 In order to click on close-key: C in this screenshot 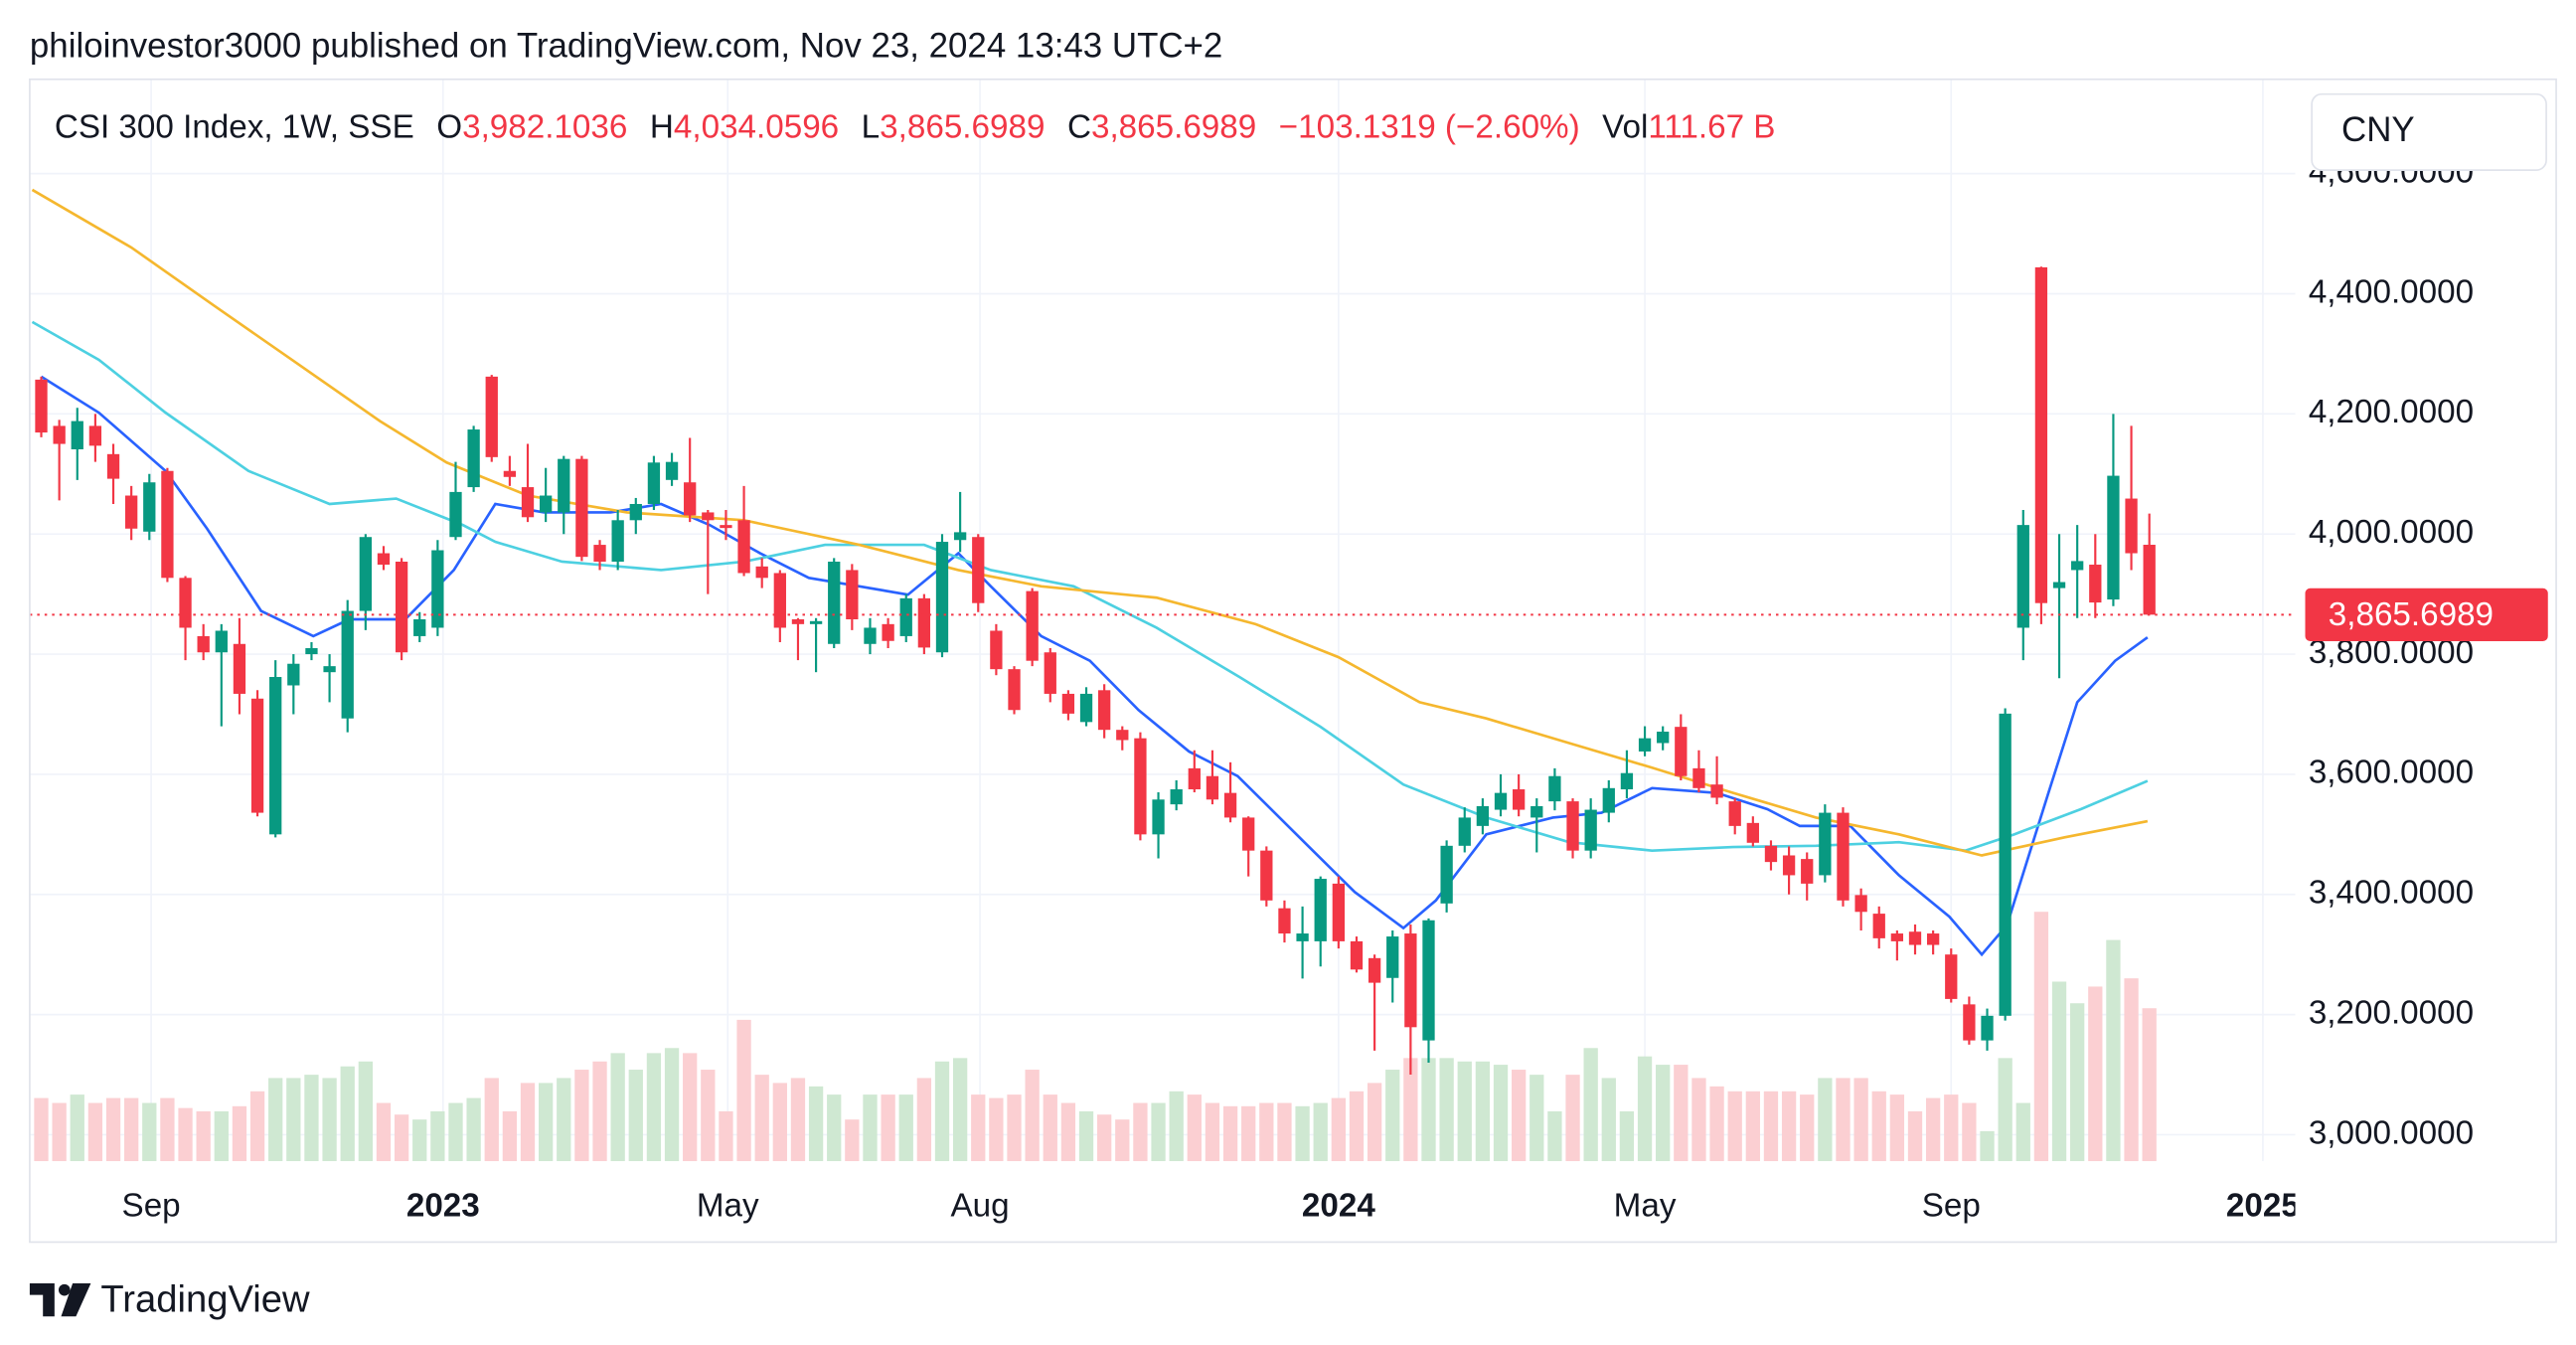, I will do `click(1079, 126)`.